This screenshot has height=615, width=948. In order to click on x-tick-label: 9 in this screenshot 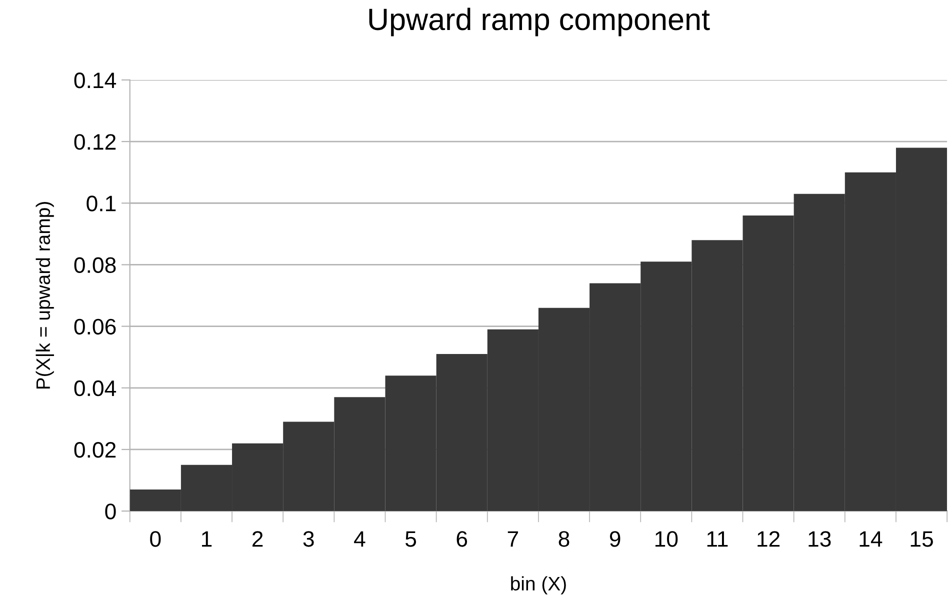, I will do `click(615, 539)`.